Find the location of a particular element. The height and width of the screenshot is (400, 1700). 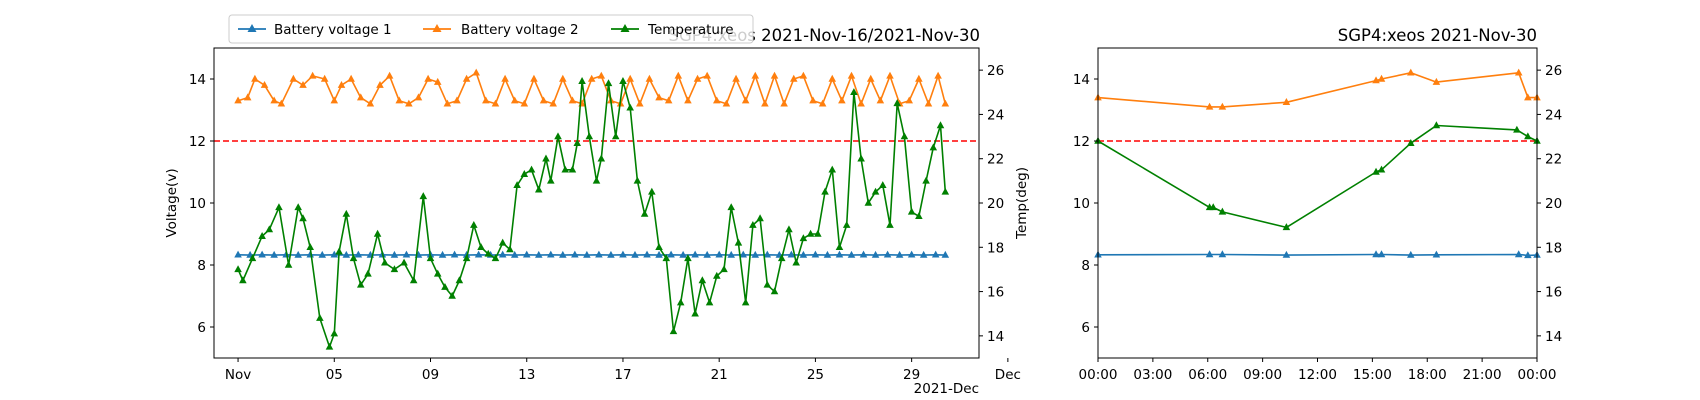

main-y2-tick-label: 16 is located at coordinates (995, 293).